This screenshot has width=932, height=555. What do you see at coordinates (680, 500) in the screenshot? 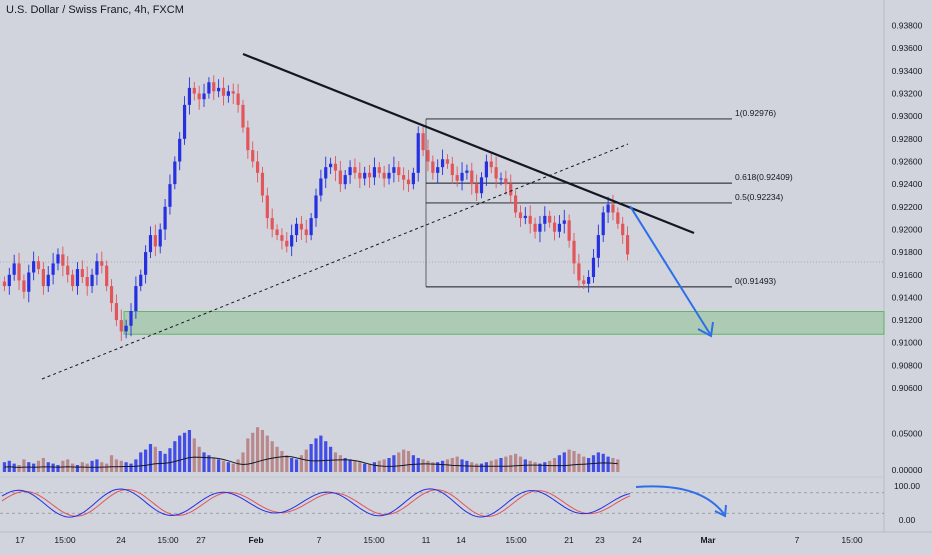
I see `stoch-forecast-arrow` at bounding box center [680, 500].